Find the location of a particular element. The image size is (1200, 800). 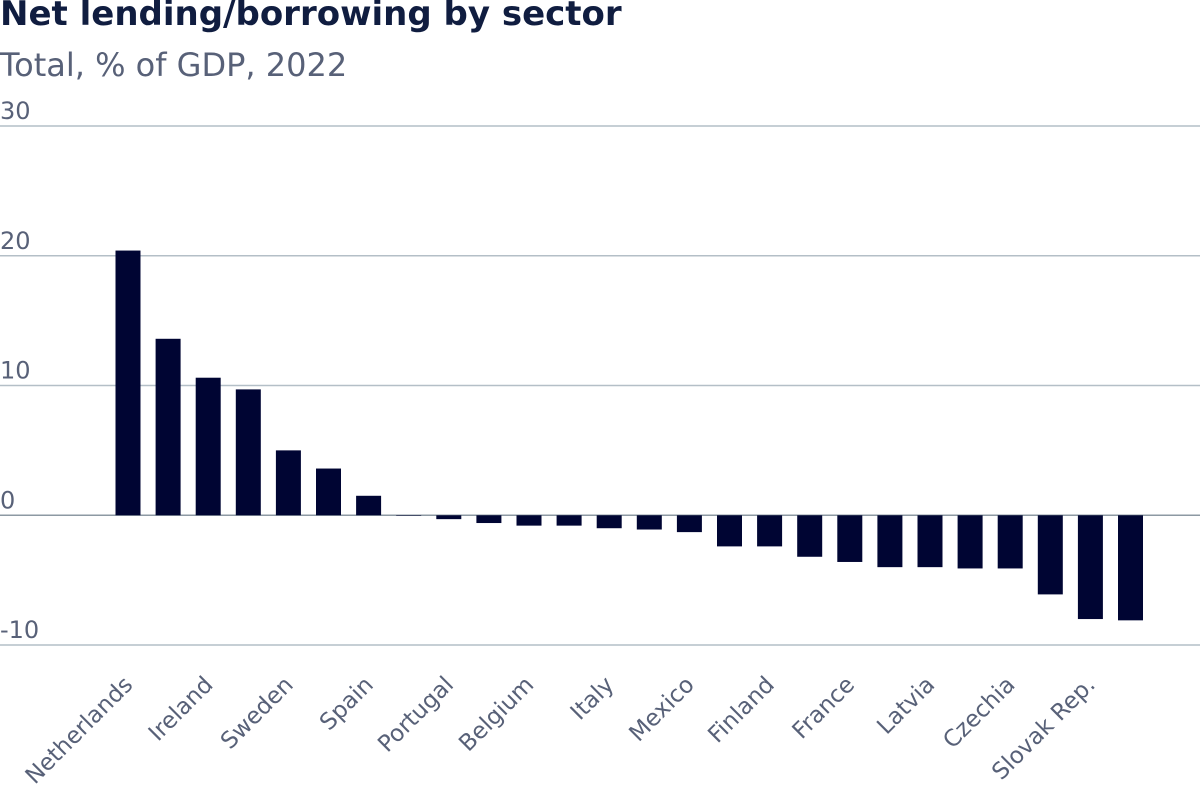

category-label: Belgium is located at coordinates (496, 714).